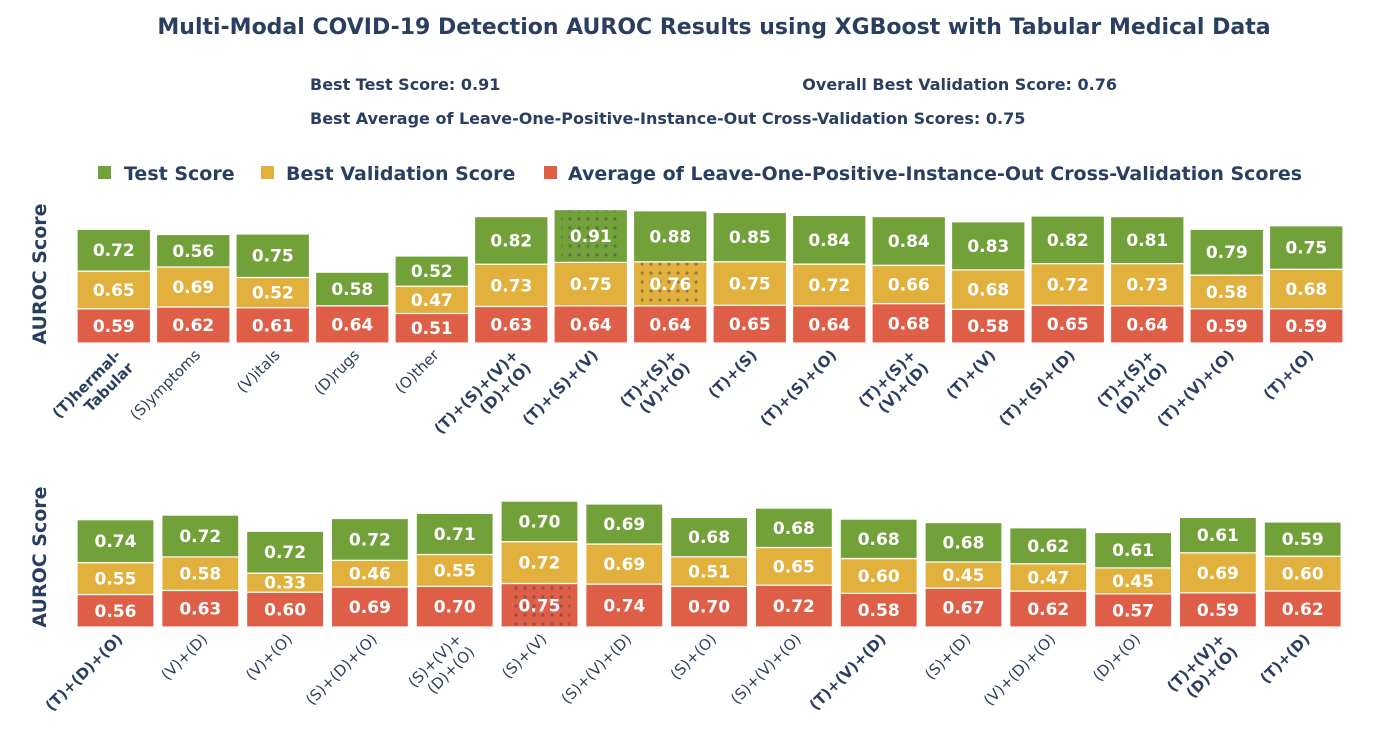  What do you see at coordinates (1133, 582) in the screenshot?
I see `value-label-val-12: 0.45` at bounding box center [1133, 582].